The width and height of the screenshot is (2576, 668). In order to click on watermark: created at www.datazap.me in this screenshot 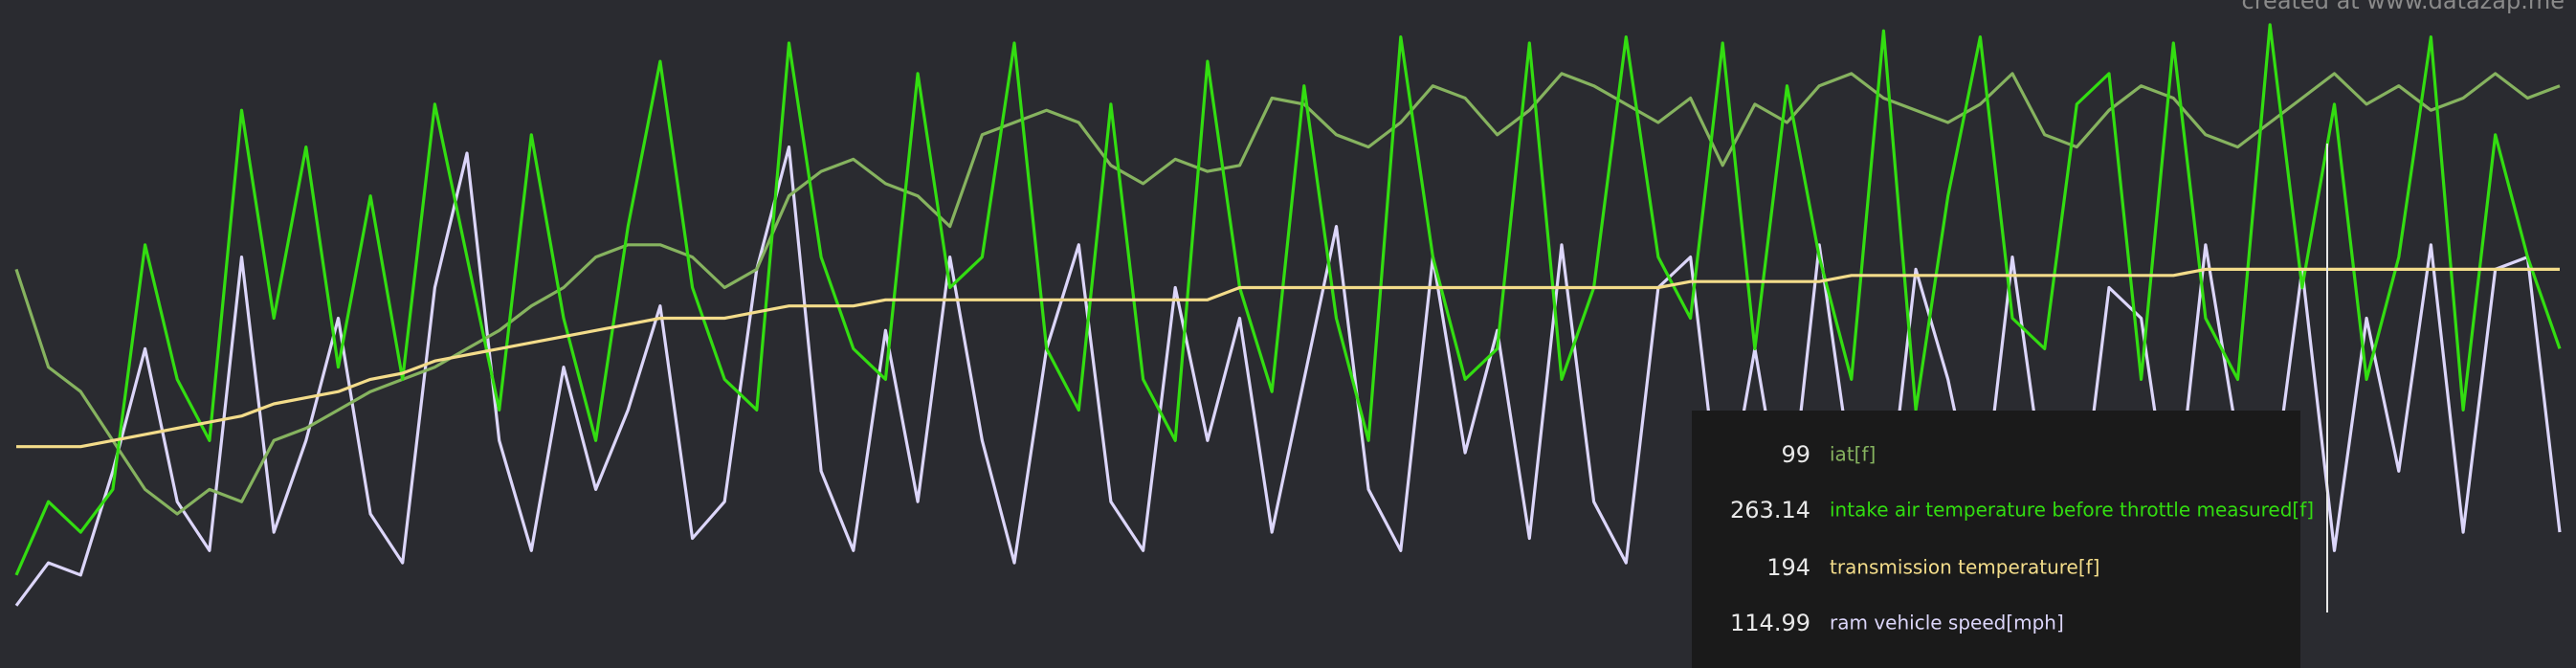, I will do `click(2403, 7)`.